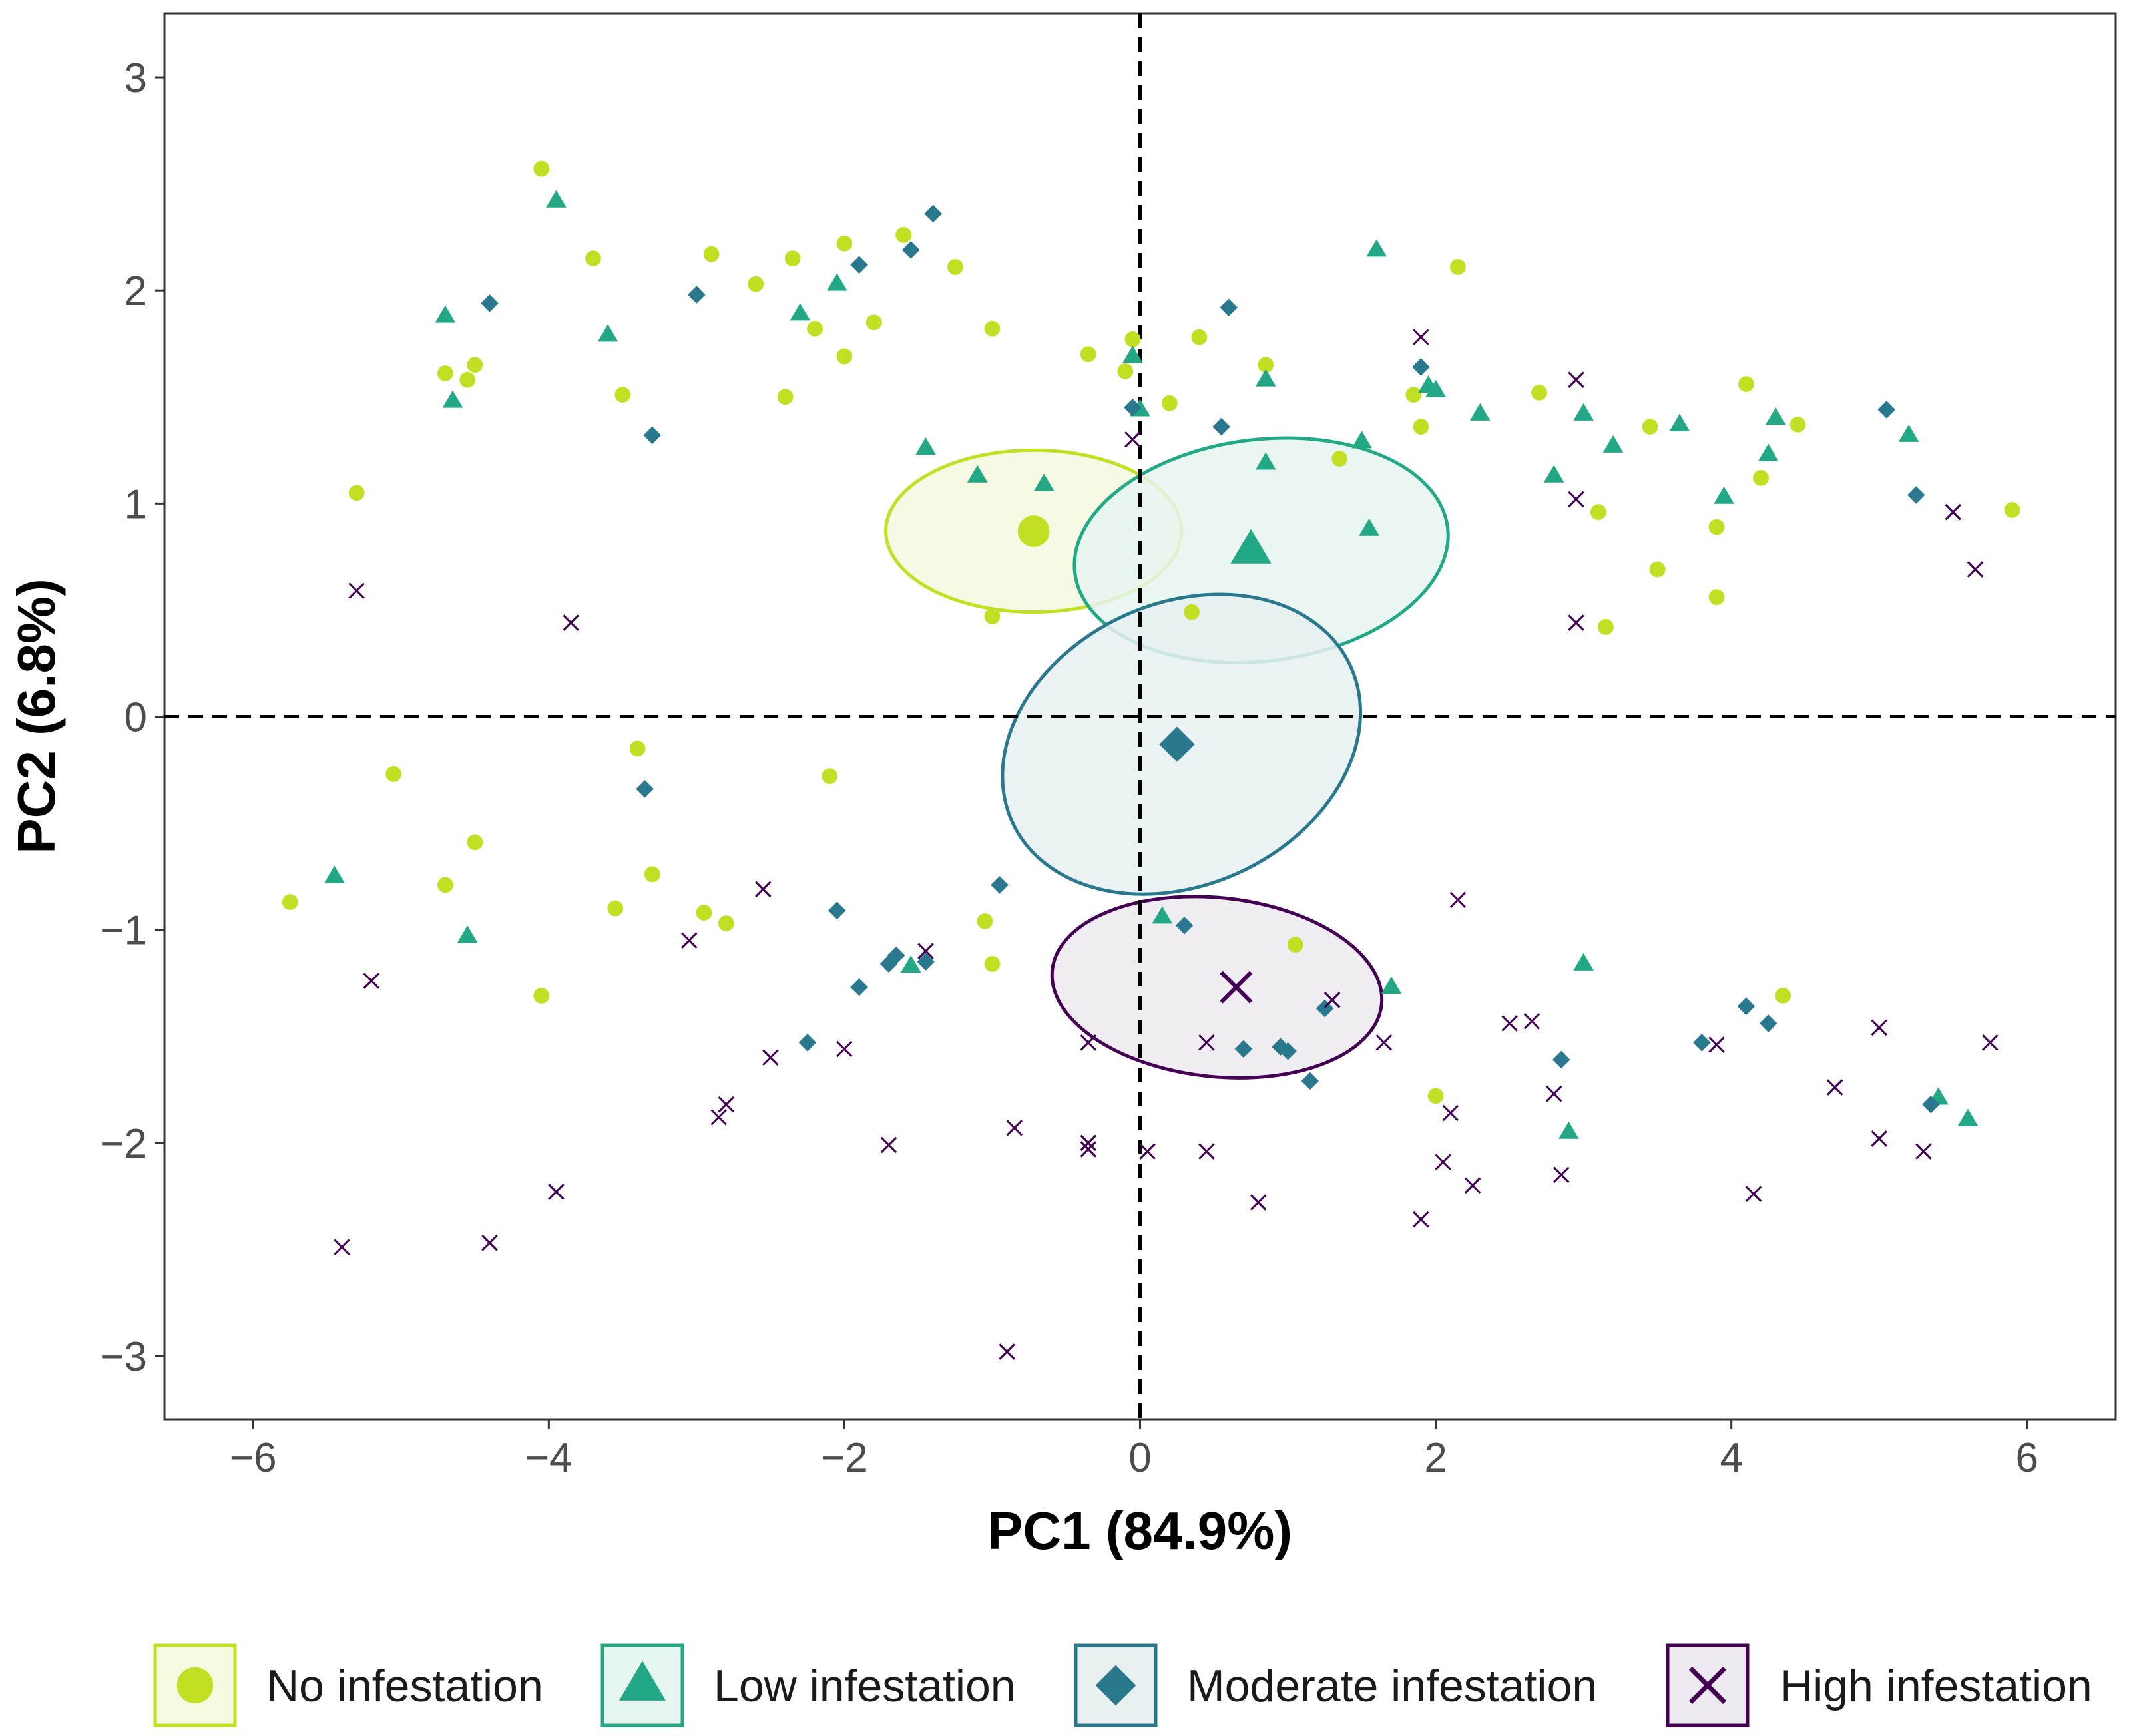  Describe the element at coordinates (123, 931) in the screenshot. I see `y-tick-label: −1` at that location.